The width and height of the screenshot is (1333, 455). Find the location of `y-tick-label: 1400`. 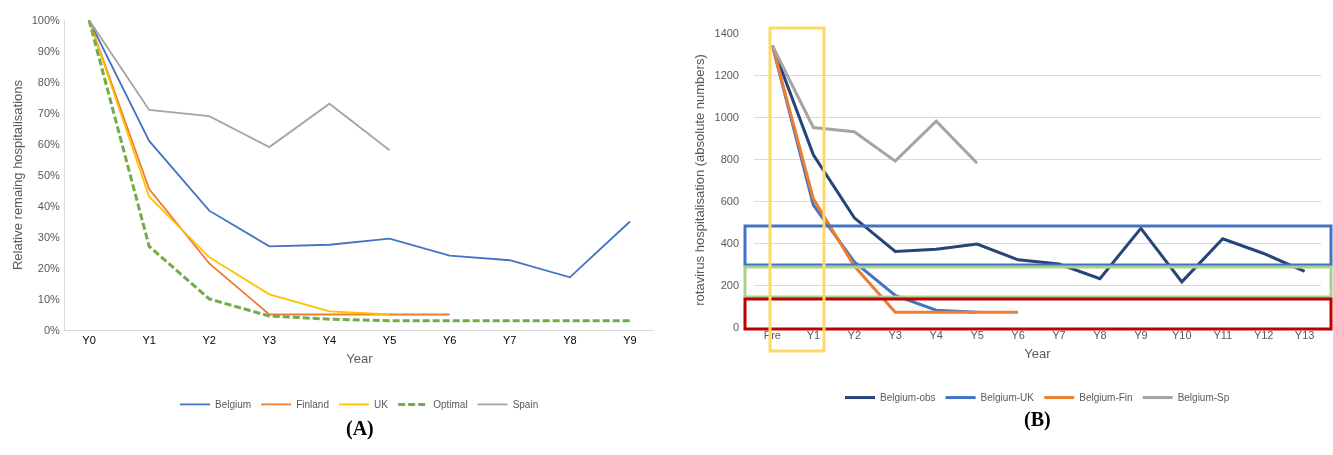

y-tick-label: 1400 is located at coordinates (726, 32).